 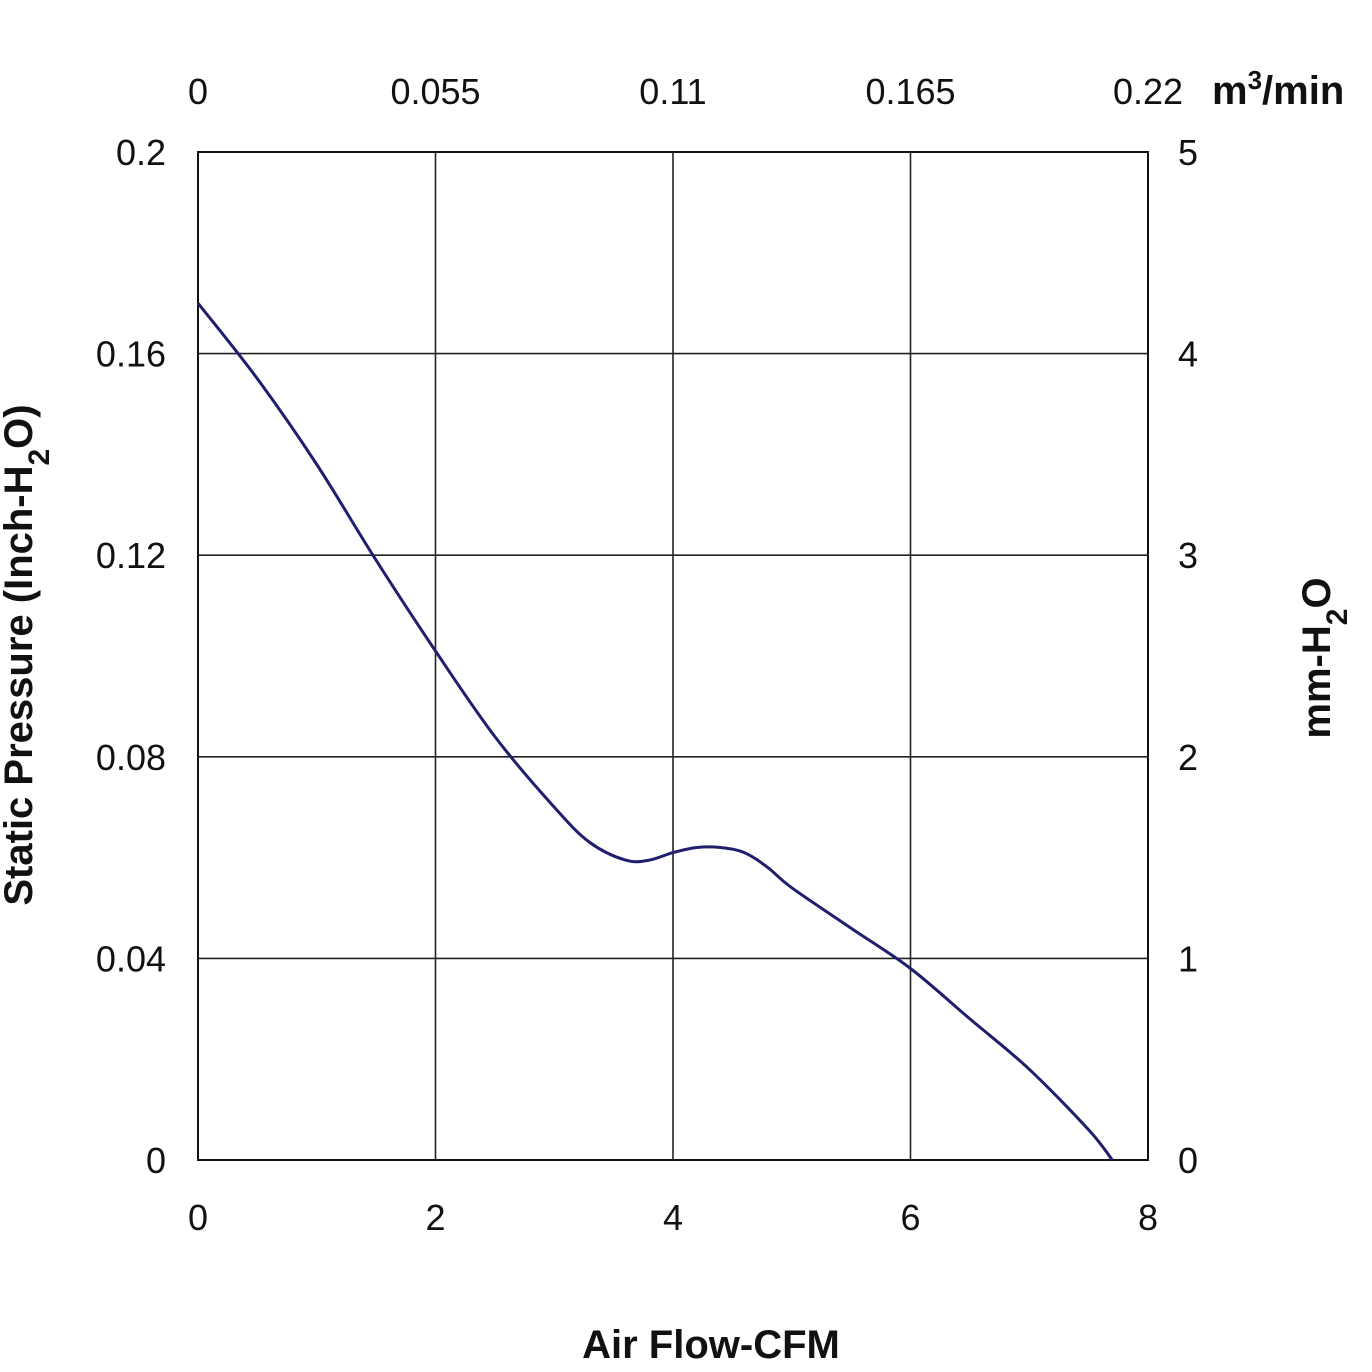 What do you see at coordinates (1148, 91) in the screenshot?
I see `x-top-tick-label: 0.22` at bounding box center [1148, 91].